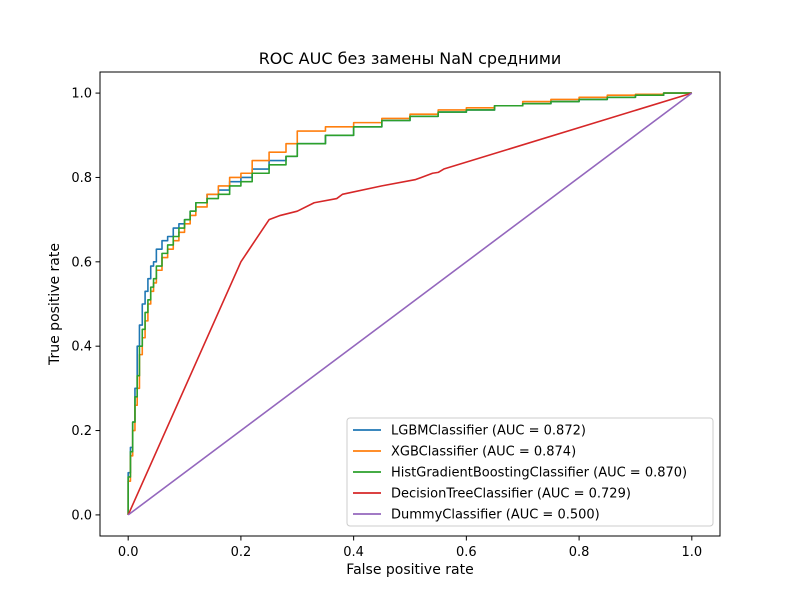 This screenshot has height=600, width=800. What do you see at coordinates (579, 552) in the screenshot?
I see `x-tick-label: 0.8` at bounding box center [579, 552].